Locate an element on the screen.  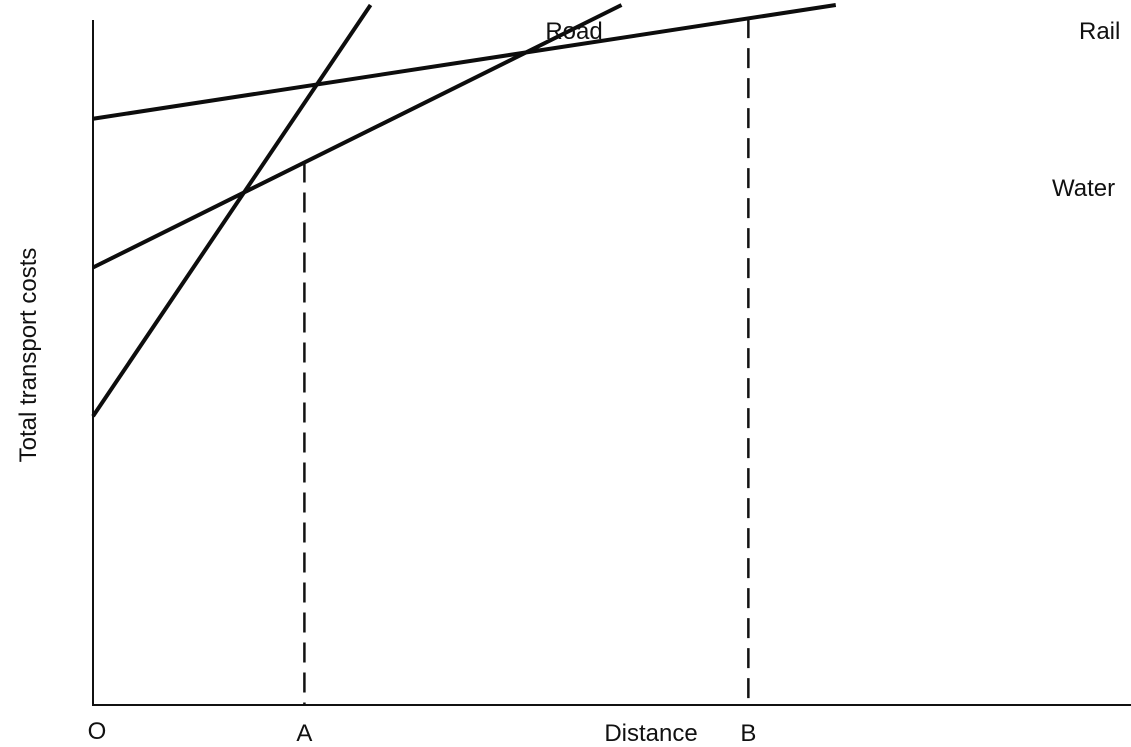
x-axis-label: Distance is located at coordinates (650, 733).